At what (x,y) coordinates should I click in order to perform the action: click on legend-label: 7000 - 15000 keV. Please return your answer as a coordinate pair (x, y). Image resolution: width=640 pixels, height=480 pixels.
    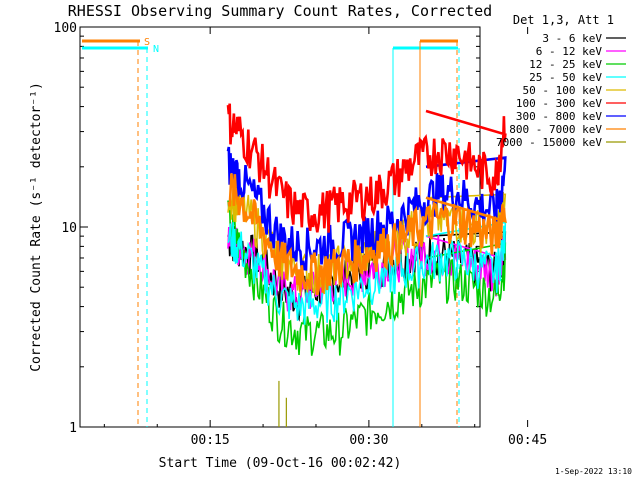
    Looking at the image, I should click on (549, 142).